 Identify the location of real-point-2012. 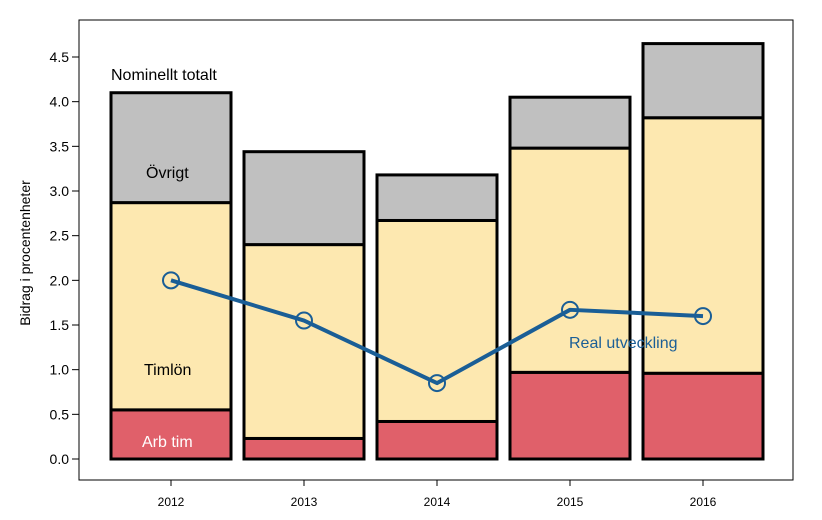
(171, 280).